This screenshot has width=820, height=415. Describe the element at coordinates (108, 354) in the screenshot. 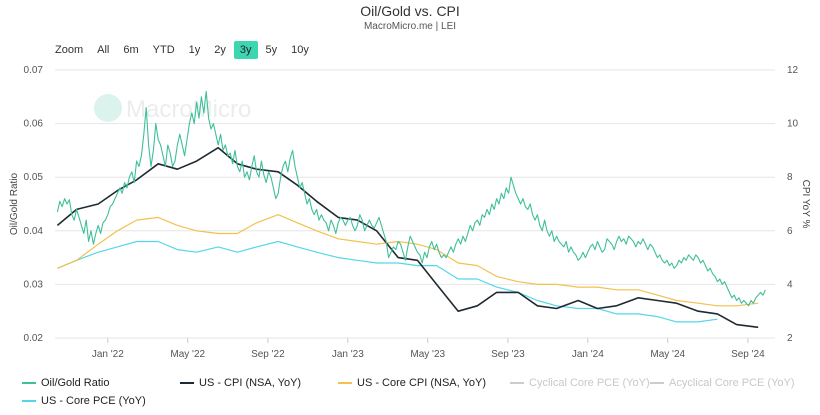

I see `x-tick-label: Jan '22` at that location.